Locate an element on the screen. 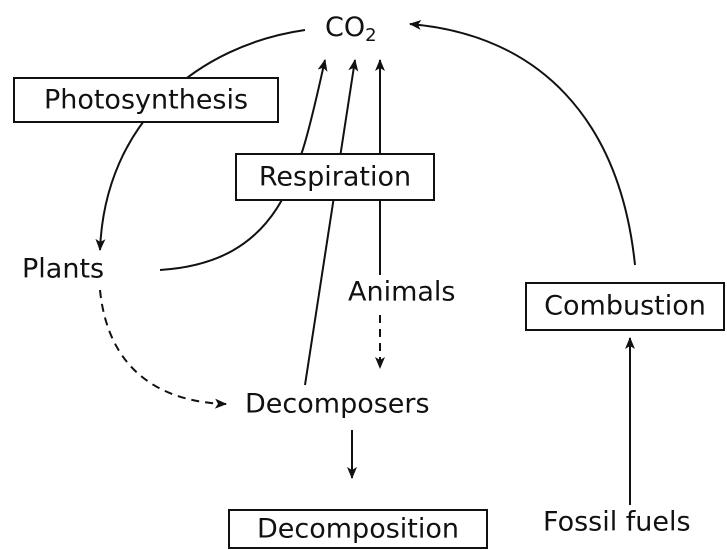  node-label: Photosynthesis is located at coordinates (146, 100).